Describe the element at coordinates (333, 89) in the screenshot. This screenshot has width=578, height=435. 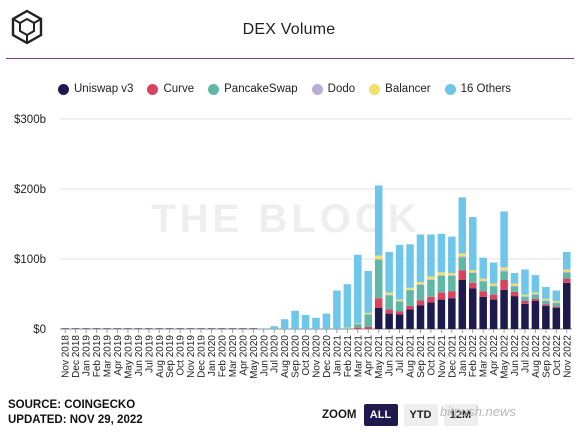
I see `legend-item-dodo: Dodo` at that location.